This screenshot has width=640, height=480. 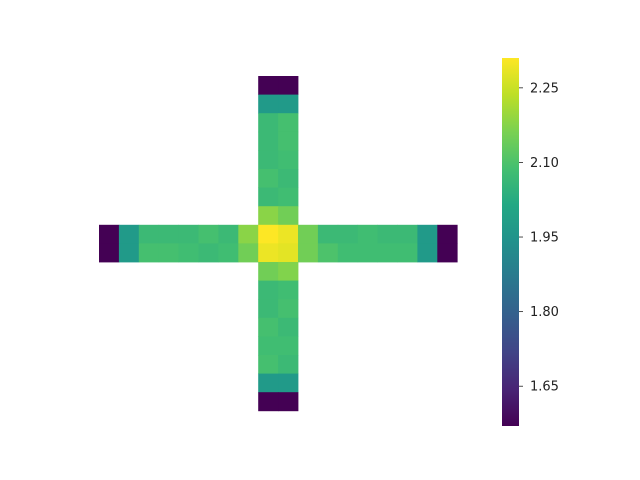 I want to click on colorbar-gradient, so click(x=510, y=242).